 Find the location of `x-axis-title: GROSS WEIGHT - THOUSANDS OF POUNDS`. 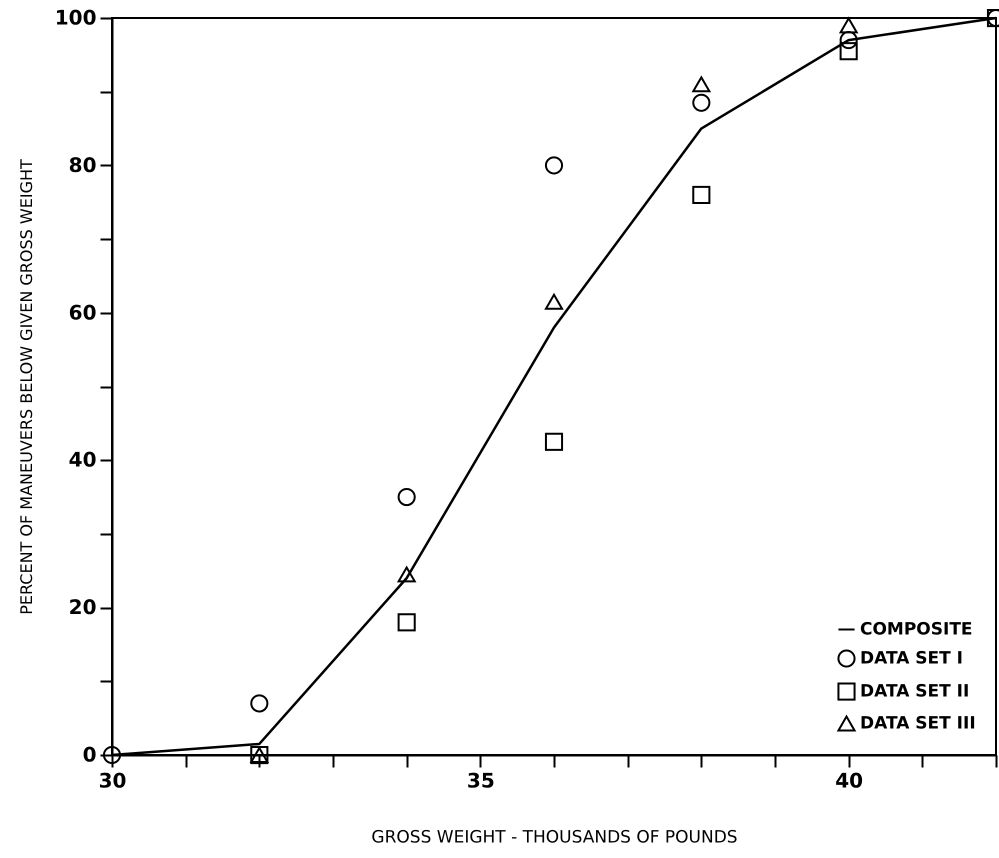

x-axis-title: GROSS WEIGHT - THOUSANDS OF POUNDS is located at coordinates (554, 838).